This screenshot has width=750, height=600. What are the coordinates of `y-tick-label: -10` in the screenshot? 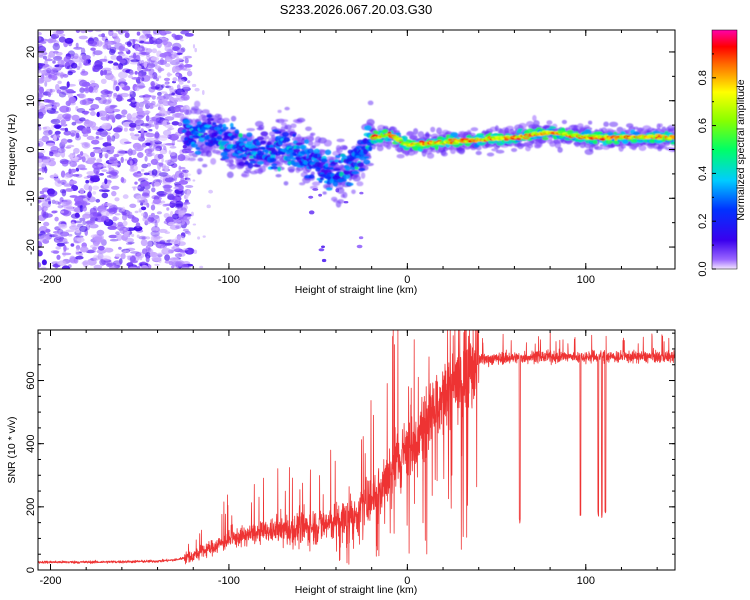 It's located at (31, 198).